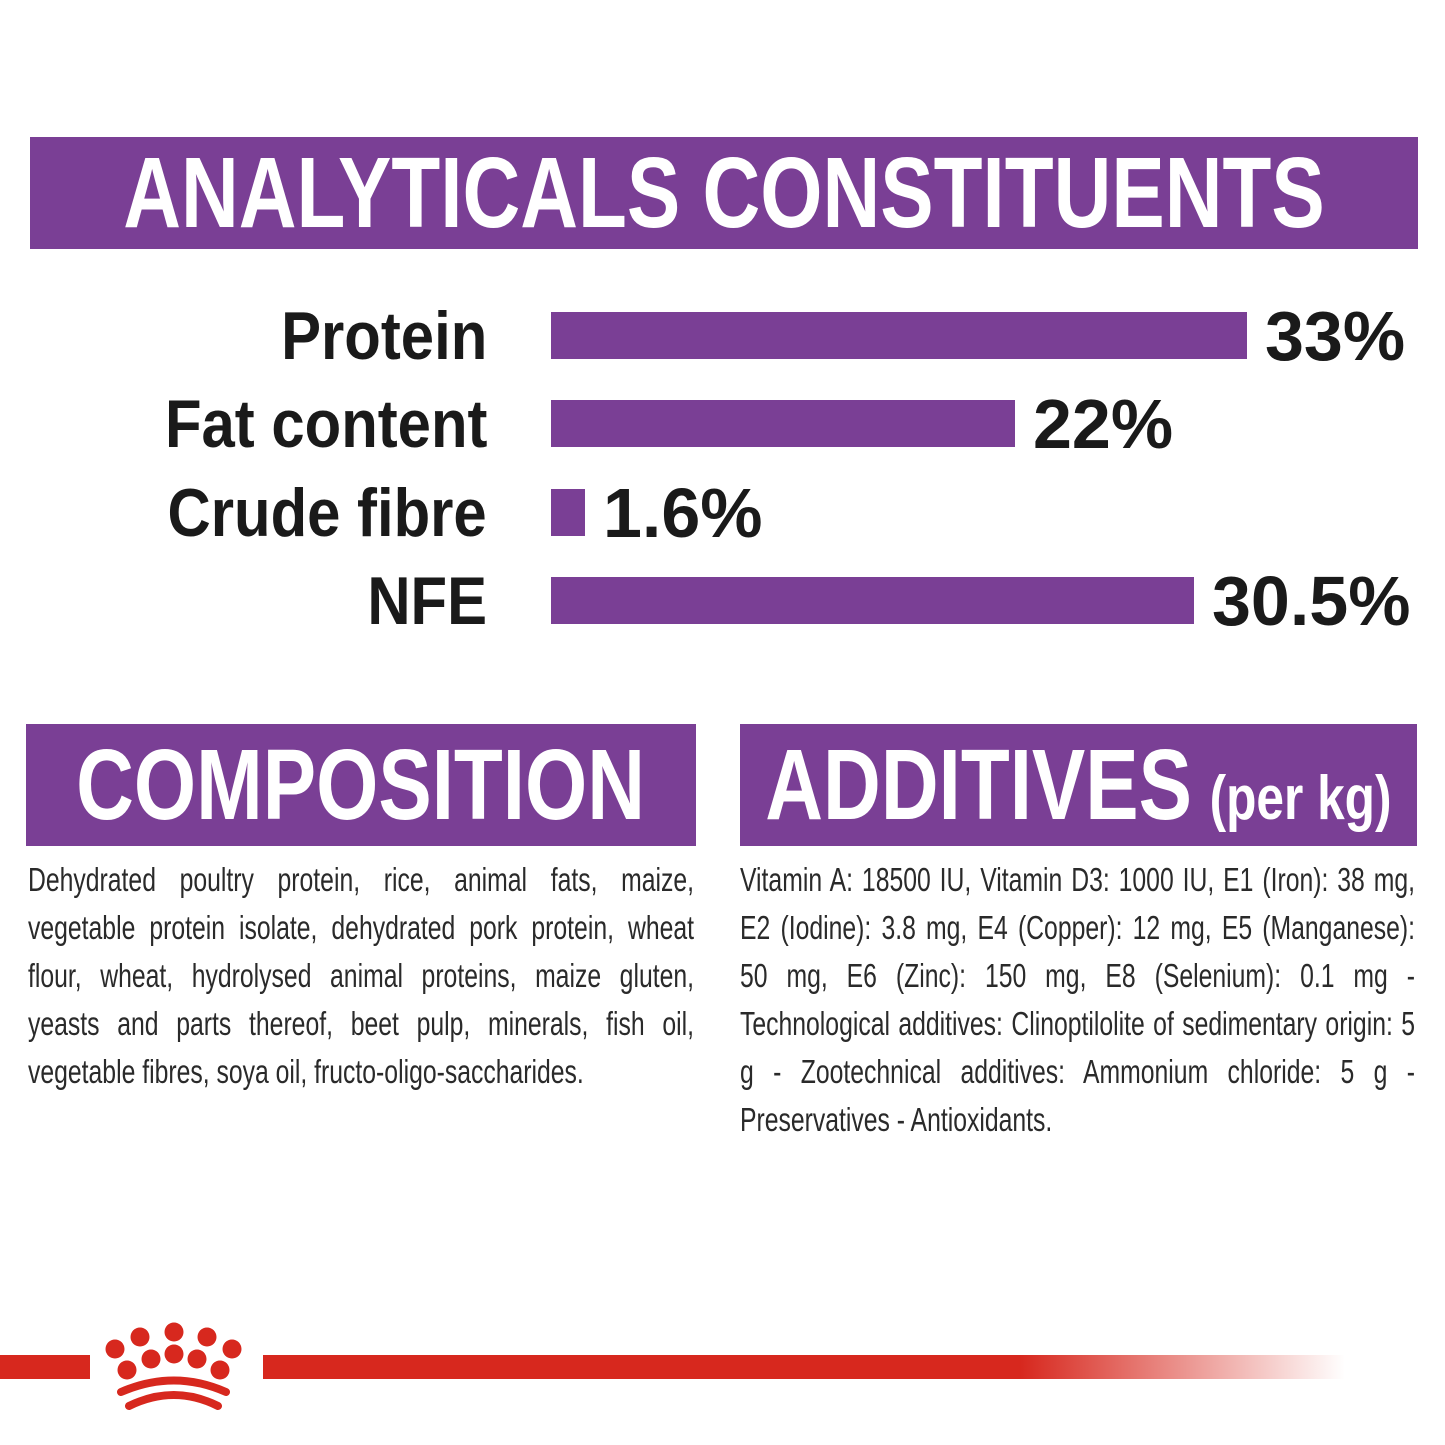 The width and height of the screenshot is (1445, 1445). I want to click on chart-row: Protein 33%, so click(722, 336).